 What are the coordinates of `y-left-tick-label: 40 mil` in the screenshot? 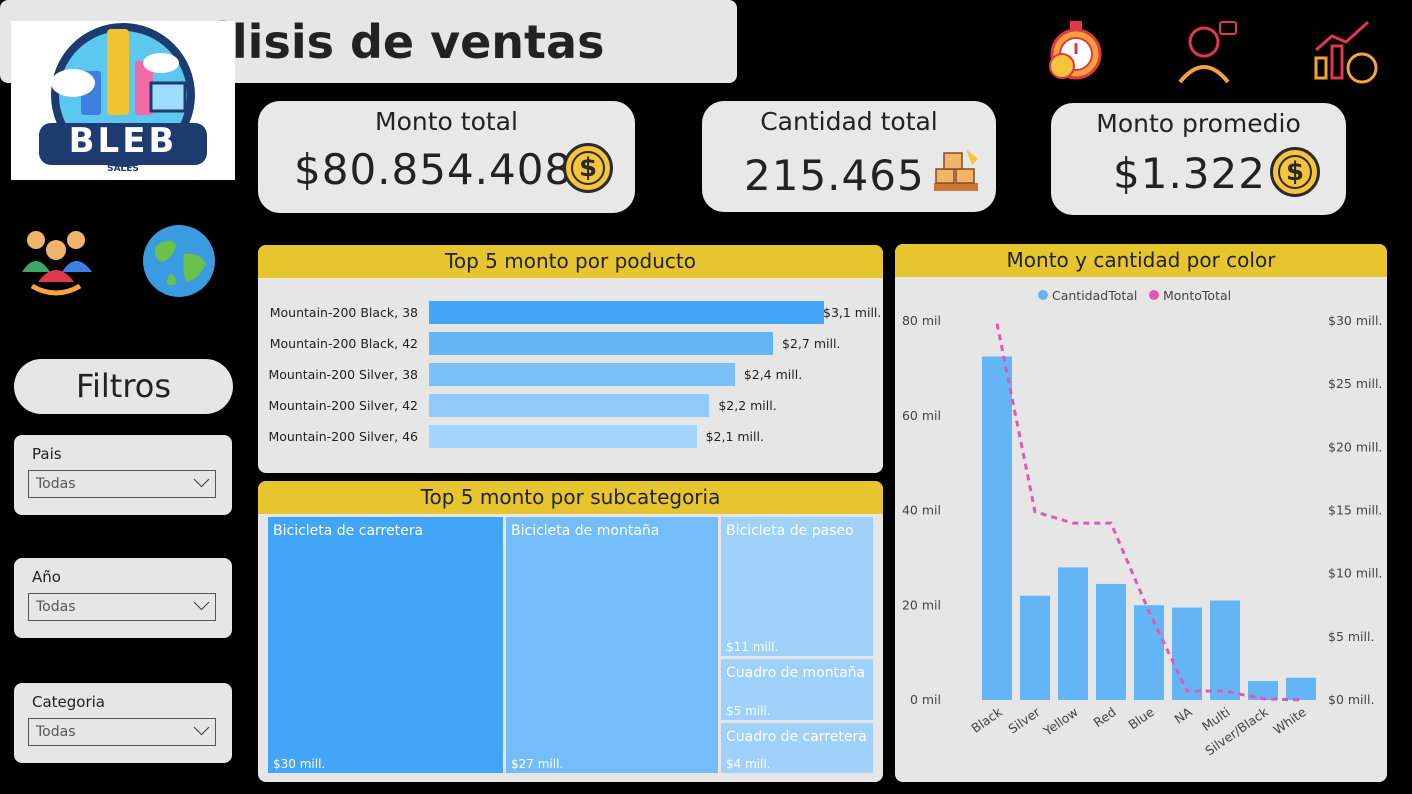 It's located at (921, 510).